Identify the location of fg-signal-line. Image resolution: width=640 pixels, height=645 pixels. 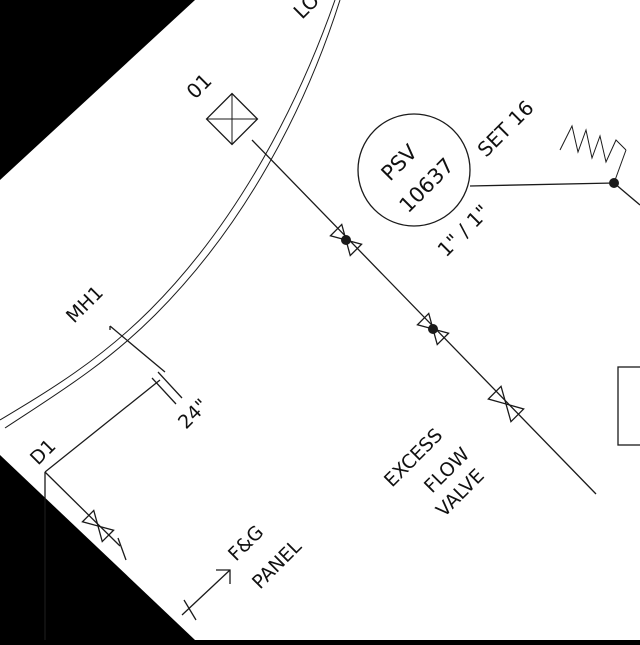
(206, 592).